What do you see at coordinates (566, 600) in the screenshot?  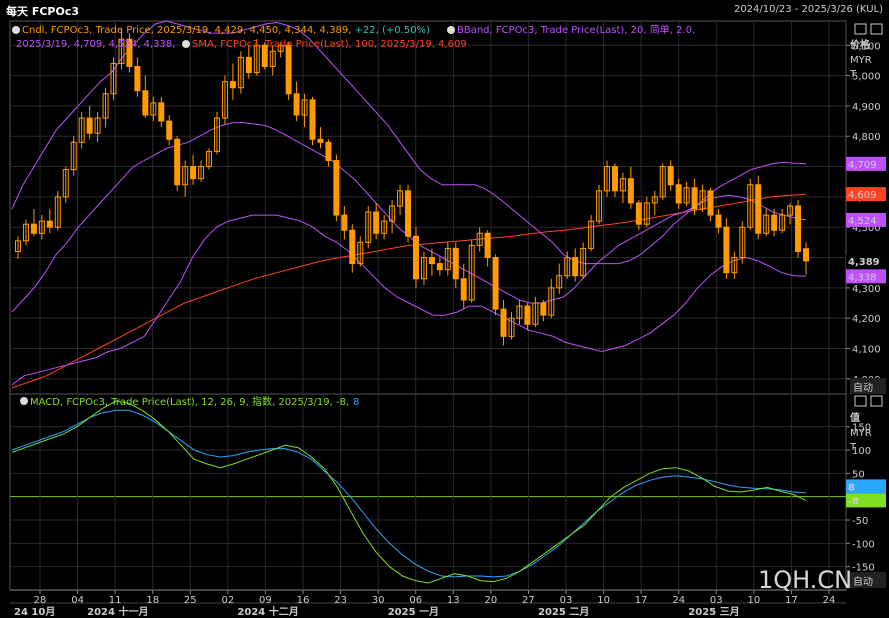 I see `x-tick-label: 03` at bounding box center [566, 600].